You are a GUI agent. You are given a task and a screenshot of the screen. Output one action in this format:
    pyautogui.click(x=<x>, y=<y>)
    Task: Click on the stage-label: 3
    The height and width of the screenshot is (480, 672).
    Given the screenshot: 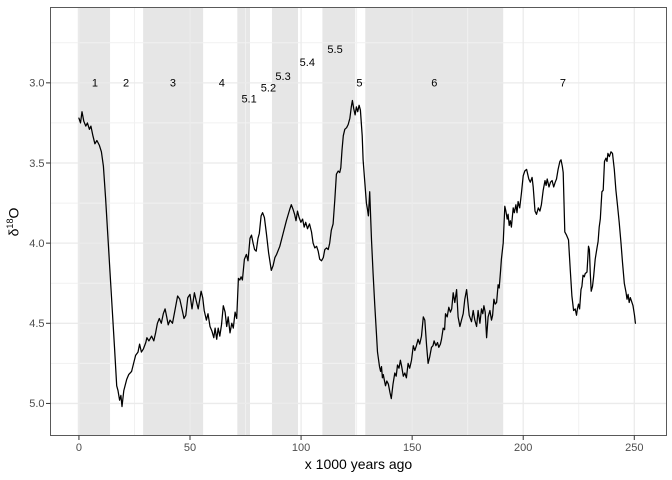 What is the action you would take?
    pyautogui.click(x=173, y=84)
    